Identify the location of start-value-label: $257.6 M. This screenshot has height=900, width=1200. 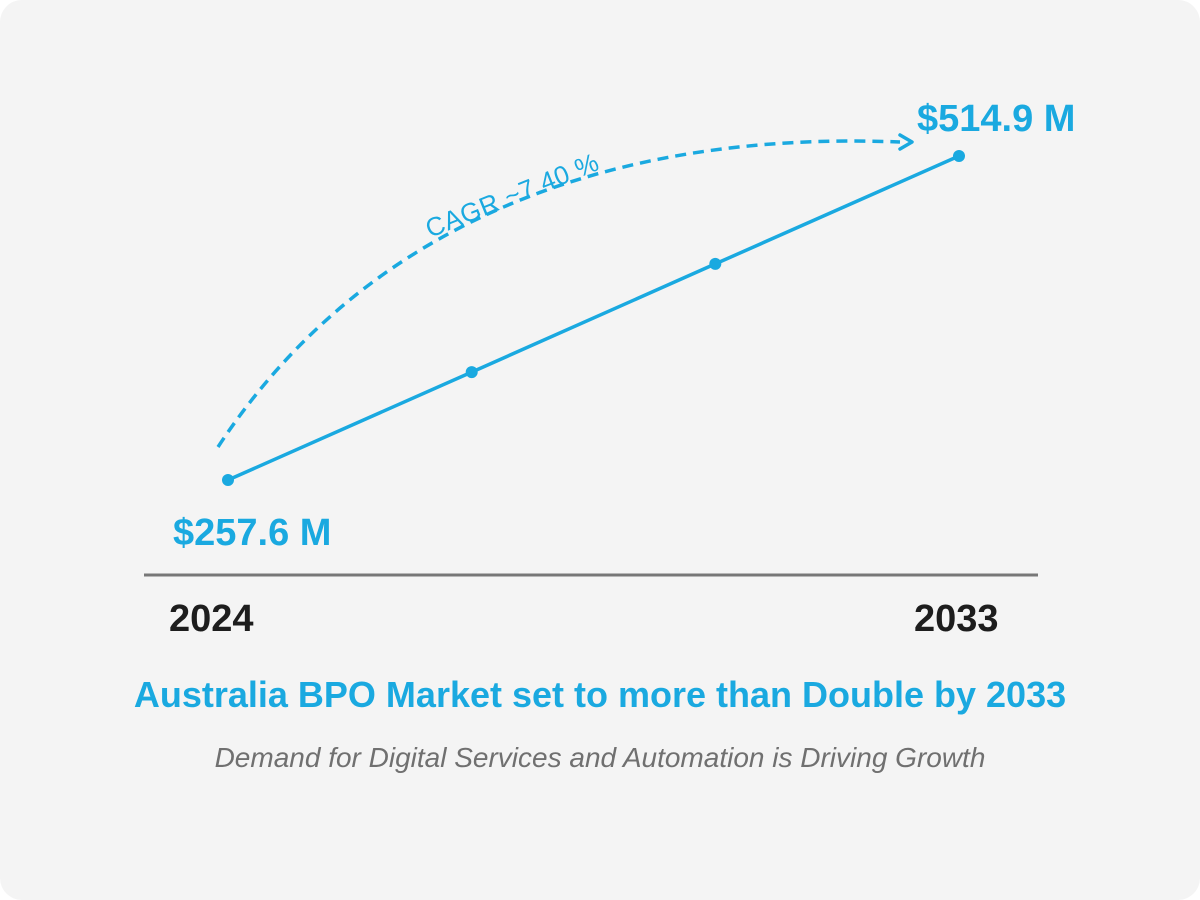
(252, 533).